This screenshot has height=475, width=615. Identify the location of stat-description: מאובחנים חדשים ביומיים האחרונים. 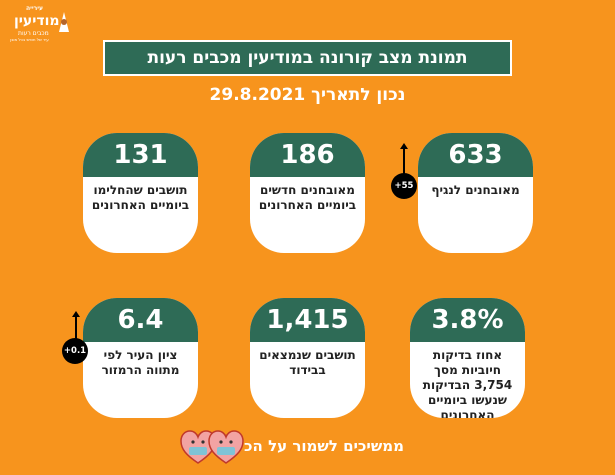
(307, 197).